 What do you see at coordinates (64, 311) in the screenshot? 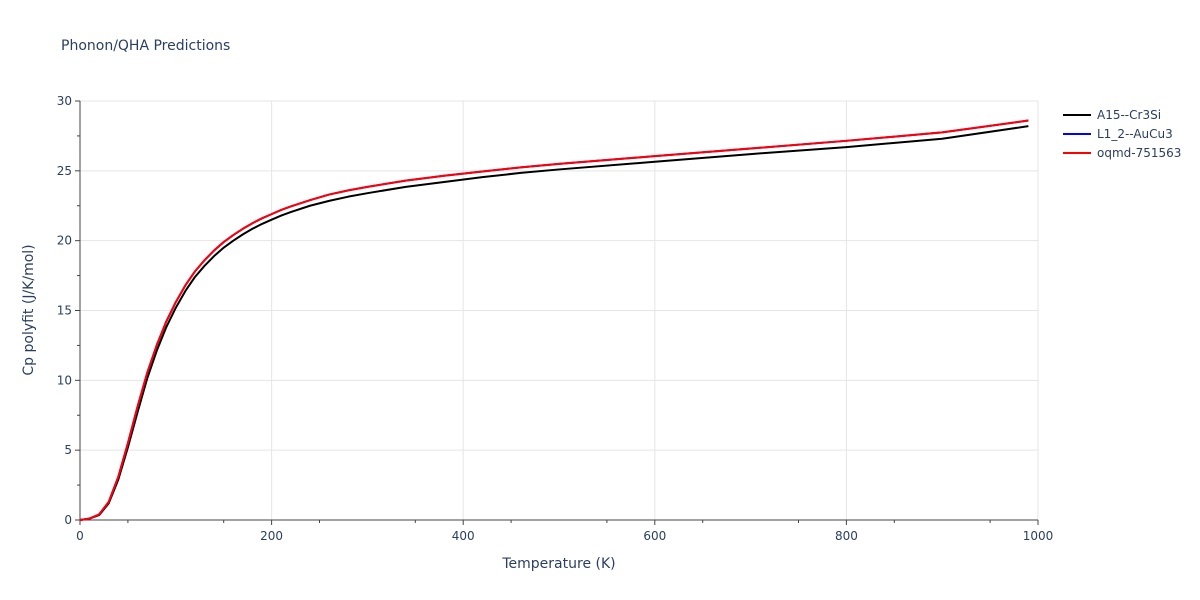
I see `y-tick-label: 15` at bounding box center [64, 311].